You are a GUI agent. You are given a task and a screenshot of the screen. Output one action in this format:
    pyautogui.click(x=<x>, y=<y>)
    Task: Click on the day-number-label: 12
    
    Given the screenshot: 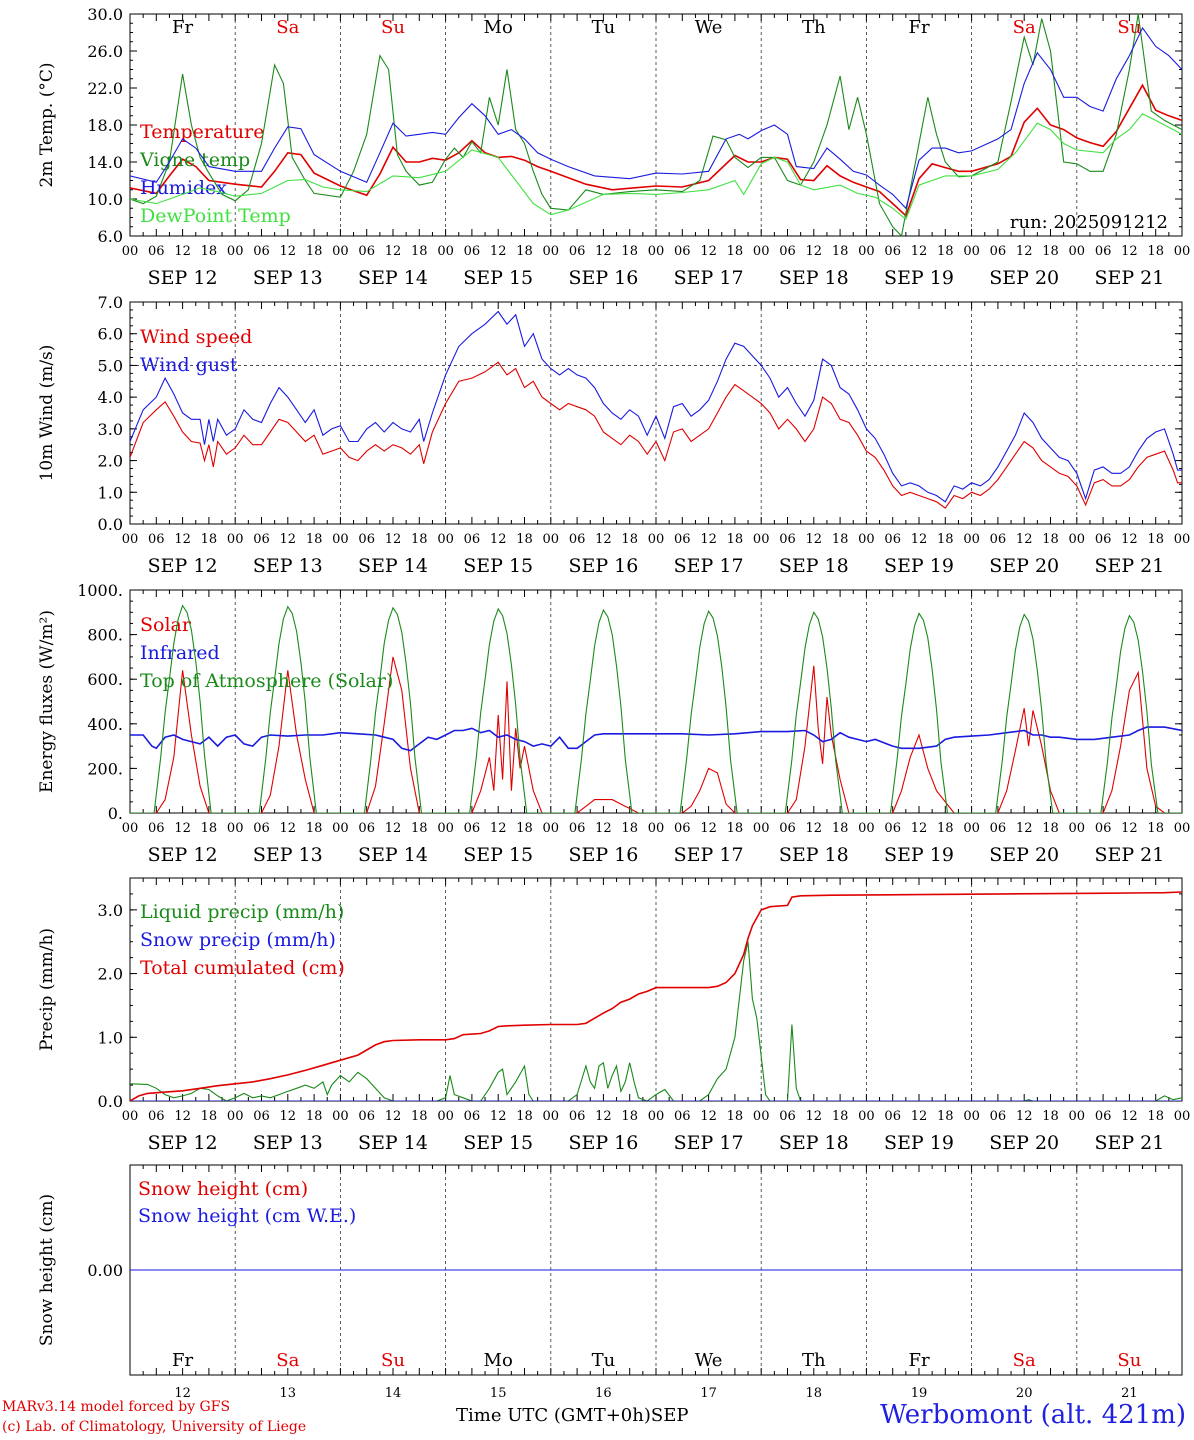 What is the action you would take?
    pyautogui.click(x=182, y=1393)
    